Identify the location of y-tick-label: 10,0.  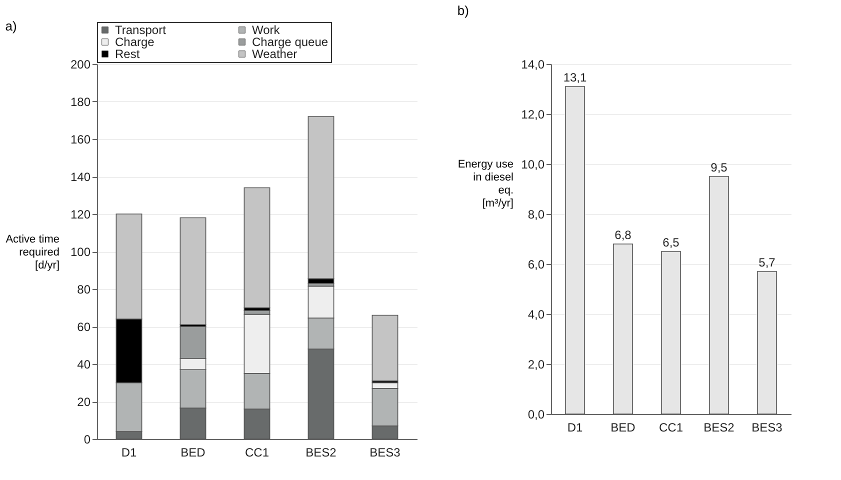
(533, 165).